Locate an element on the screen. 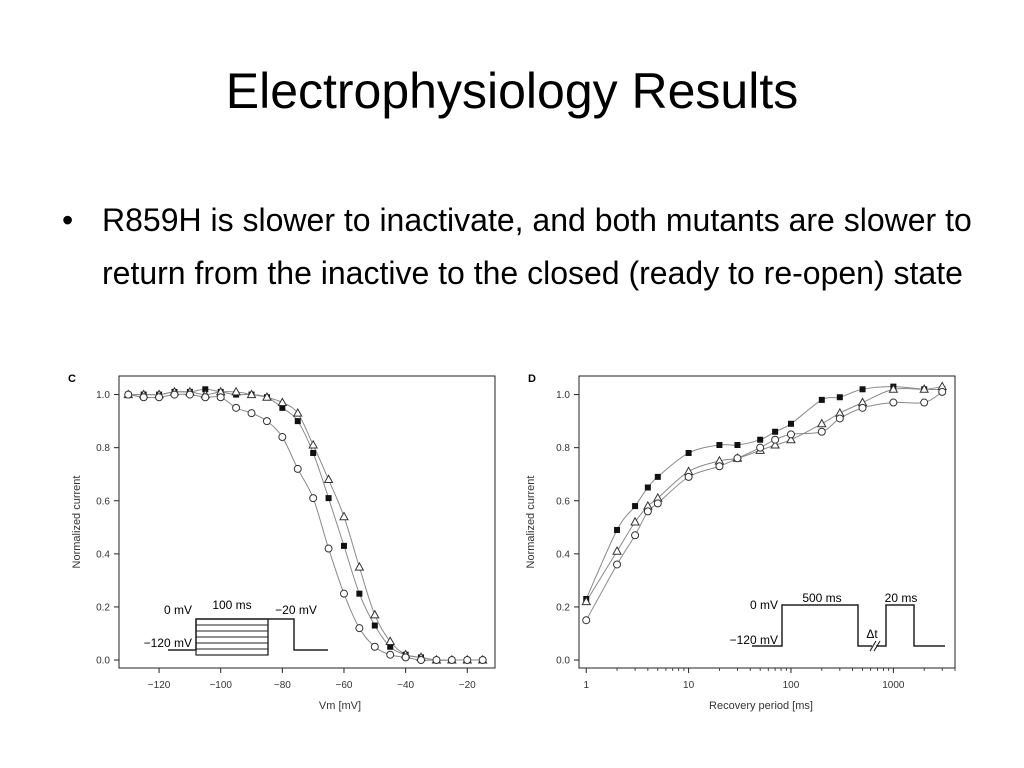 The height and width of the screenshot is (768, 1024). x-tick-label: −60 is located at coordinates (343, 685).